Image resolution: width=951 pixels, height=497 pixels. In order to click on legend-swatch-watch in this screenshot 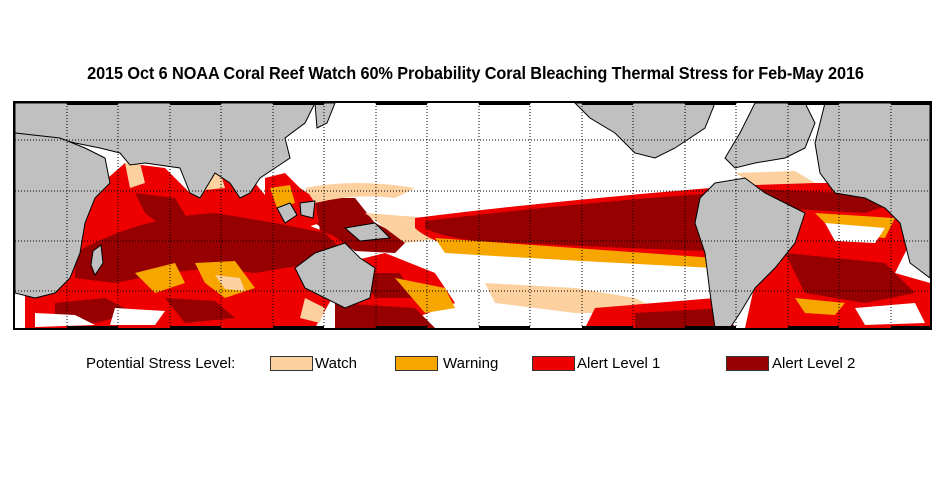, I will do `click(291, 363)`.